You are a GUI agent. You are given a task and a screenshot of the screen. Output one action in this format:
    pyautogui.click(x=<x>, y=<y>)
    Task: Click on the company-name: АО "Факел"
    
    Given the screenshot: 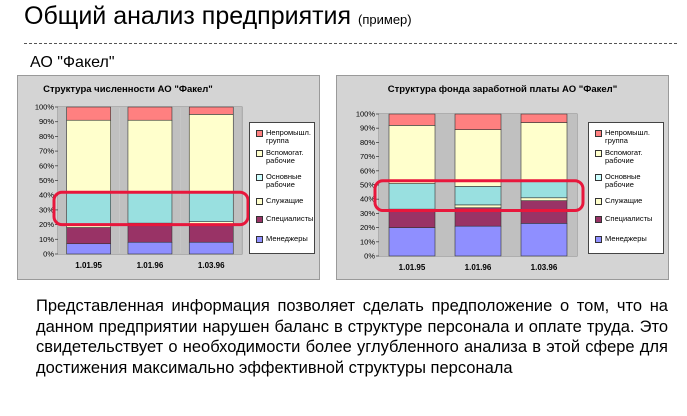 What is the action you would take?
    pyautogui.click(x=72, y=62)
    